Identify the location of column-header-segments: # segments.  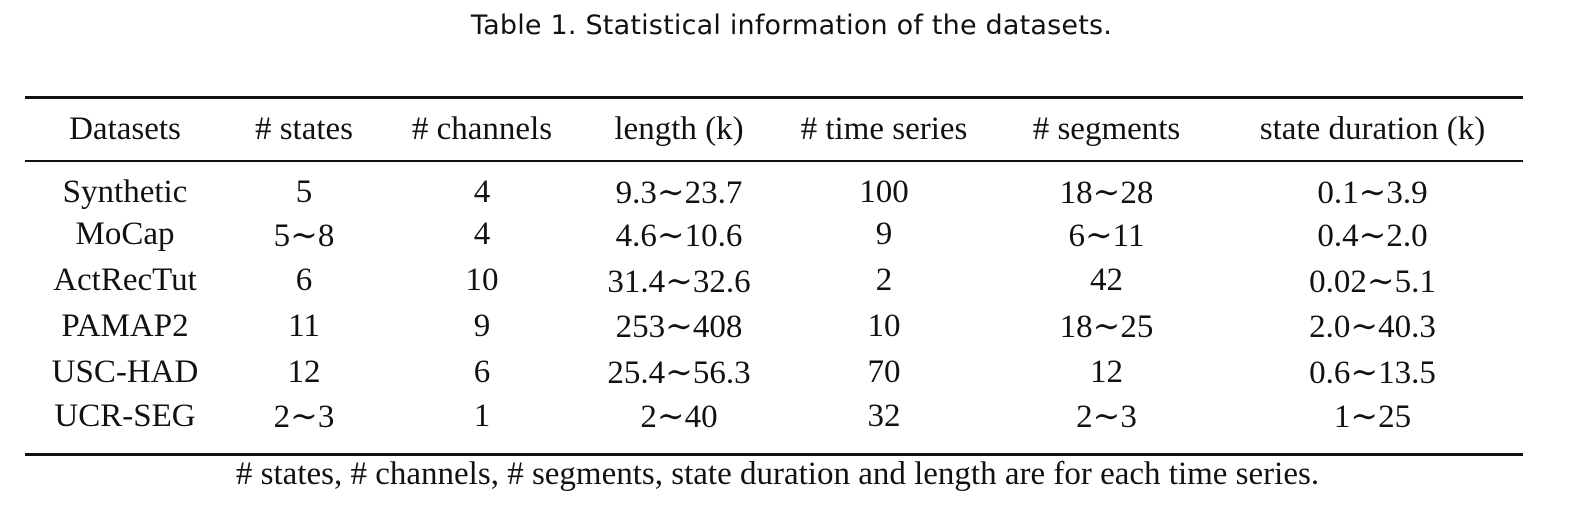
(1106, 129).